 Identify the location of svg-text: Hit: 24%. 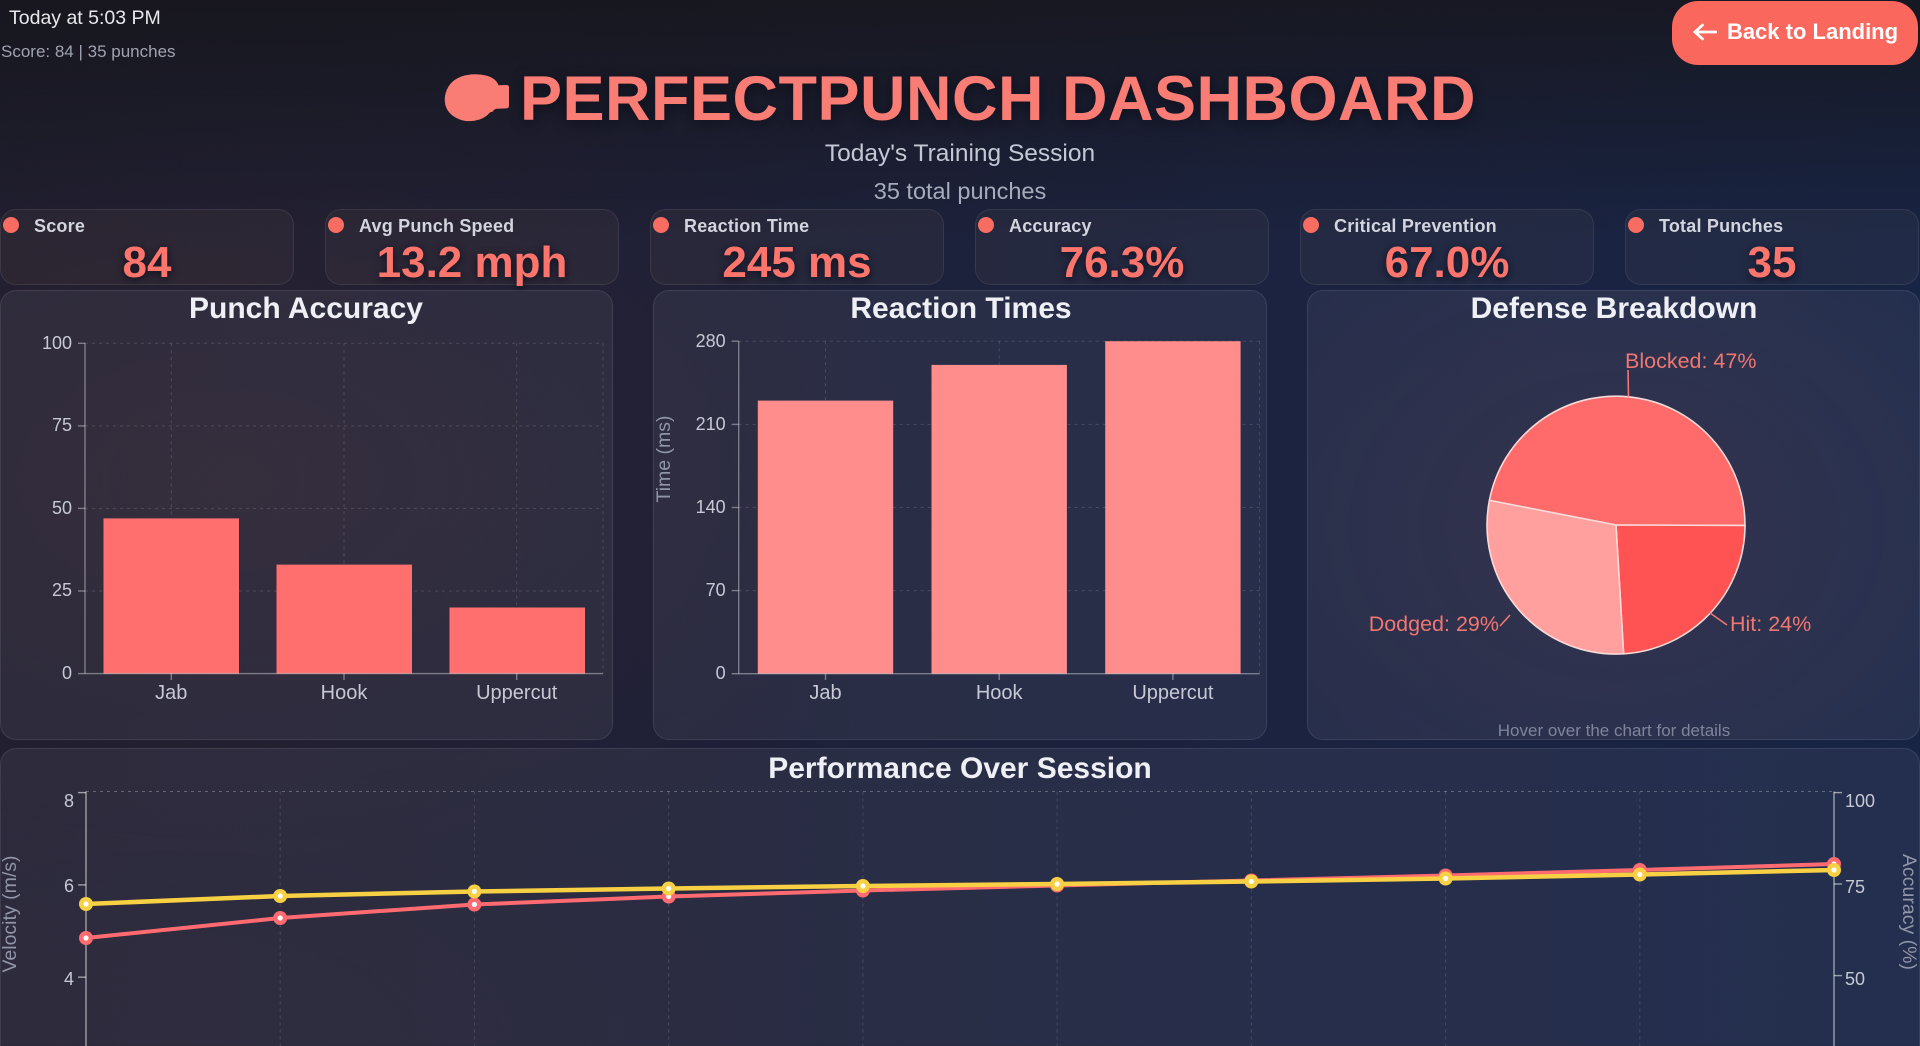
(1770, 624).